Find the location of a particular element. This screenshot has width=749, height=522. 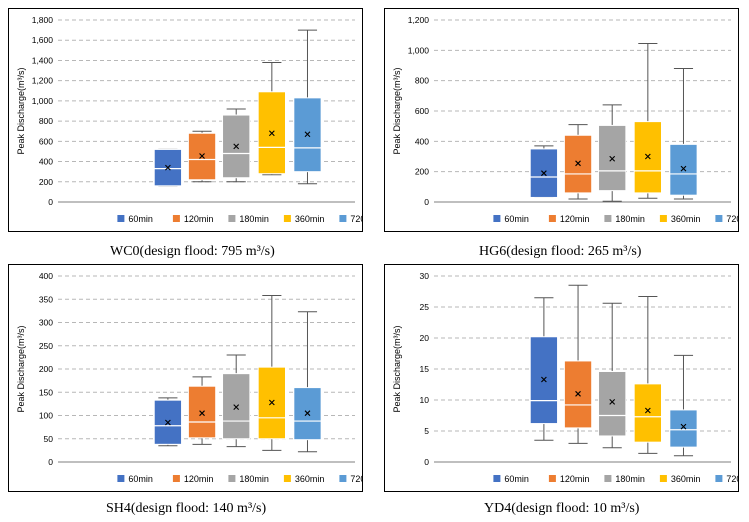

y-tick-label: 15 is located at coordinates (425, 369).